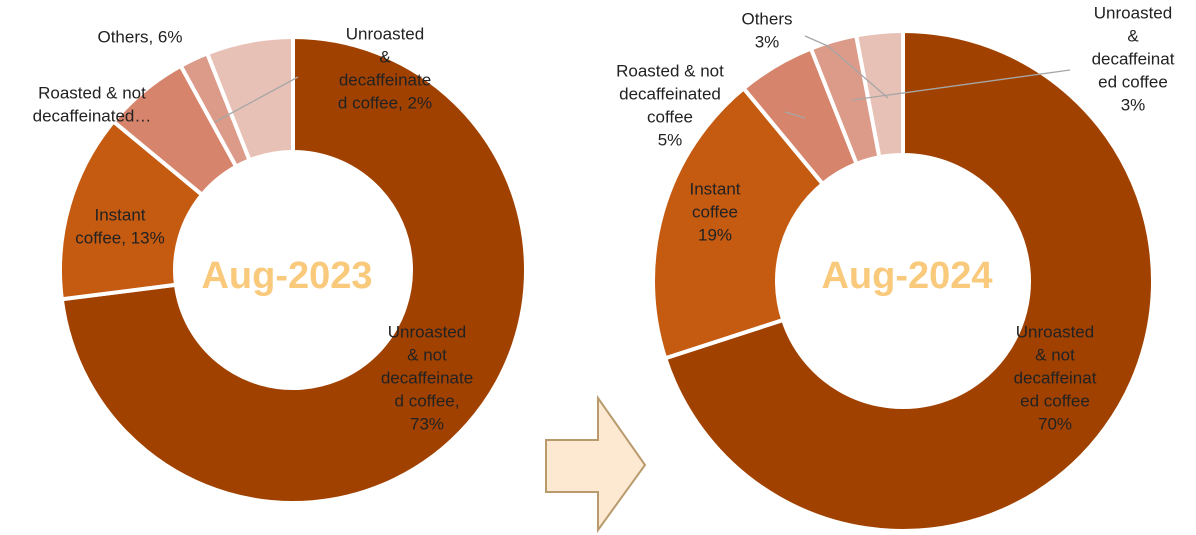 The image size is (1196, 535). I want to click on data-label: 73%, so click(427, 423).